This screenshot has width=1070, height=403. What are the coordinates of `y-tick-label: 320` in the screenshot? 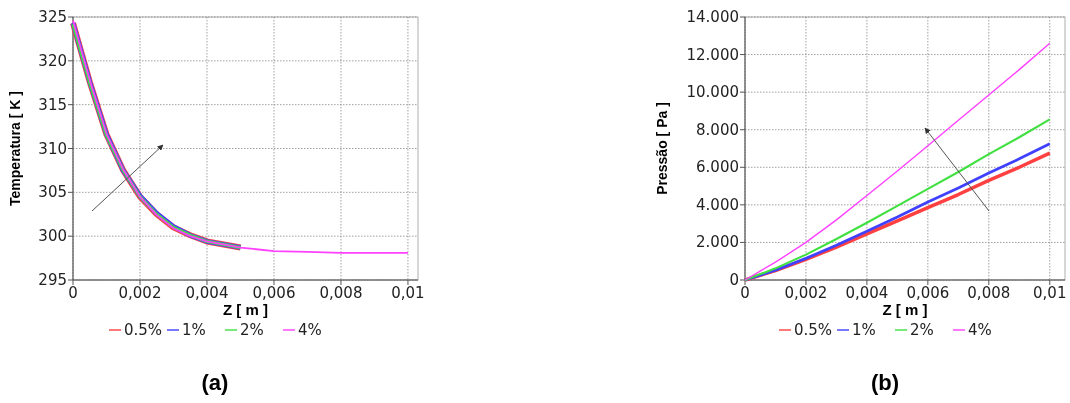 It's located at (52, 60).